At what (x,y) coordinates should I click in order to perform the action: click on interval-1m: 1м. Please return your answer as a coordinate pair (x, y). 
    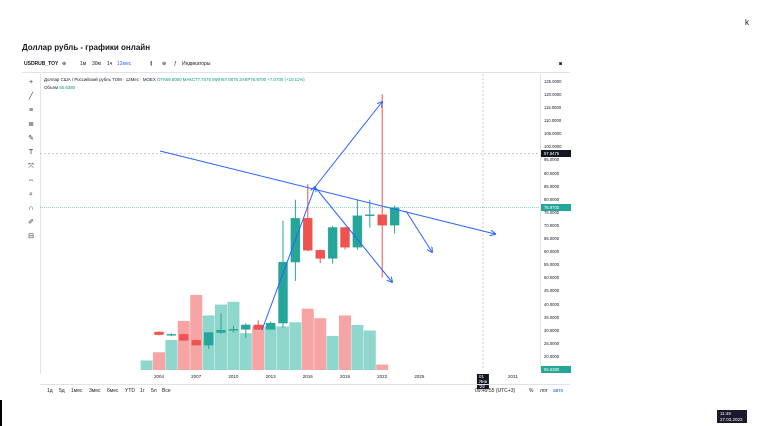
    Looking at the image, I should click on (83, 64).